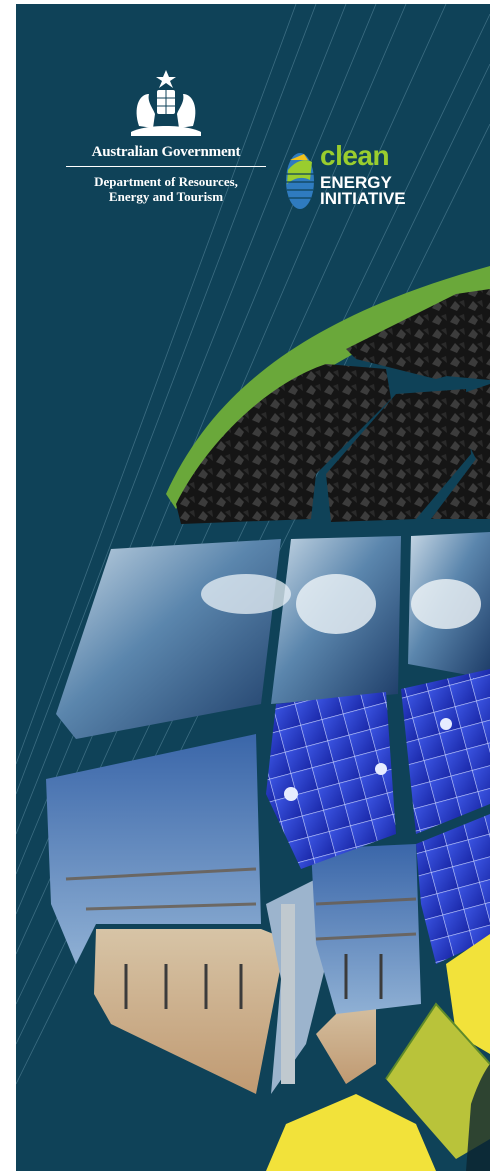  What do you see at coordinates (300, 181) in the screenshot?
I see `globe-icon` at bounding box center [300, 181].